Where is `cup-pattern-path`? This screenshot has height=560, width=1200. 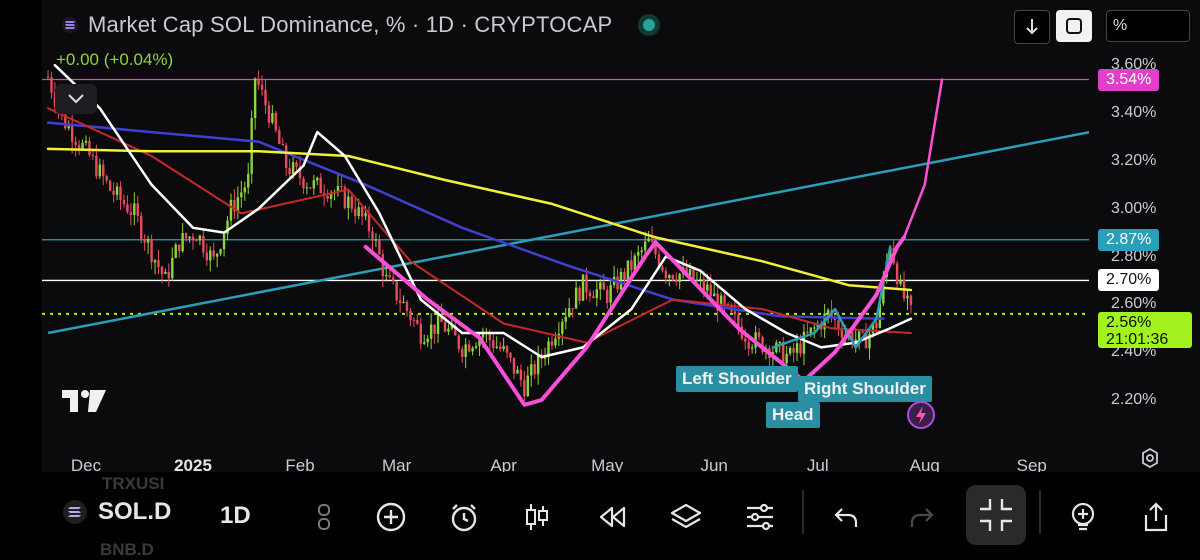
cup-pattern-path is located at coordinates (634, 321).